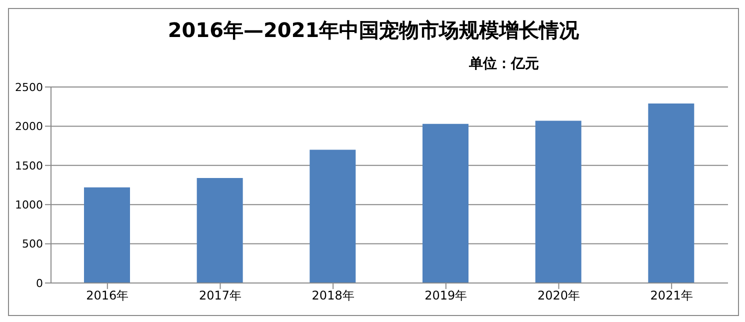  I want to click on y-tick-label: 1500, so click(29, 165).